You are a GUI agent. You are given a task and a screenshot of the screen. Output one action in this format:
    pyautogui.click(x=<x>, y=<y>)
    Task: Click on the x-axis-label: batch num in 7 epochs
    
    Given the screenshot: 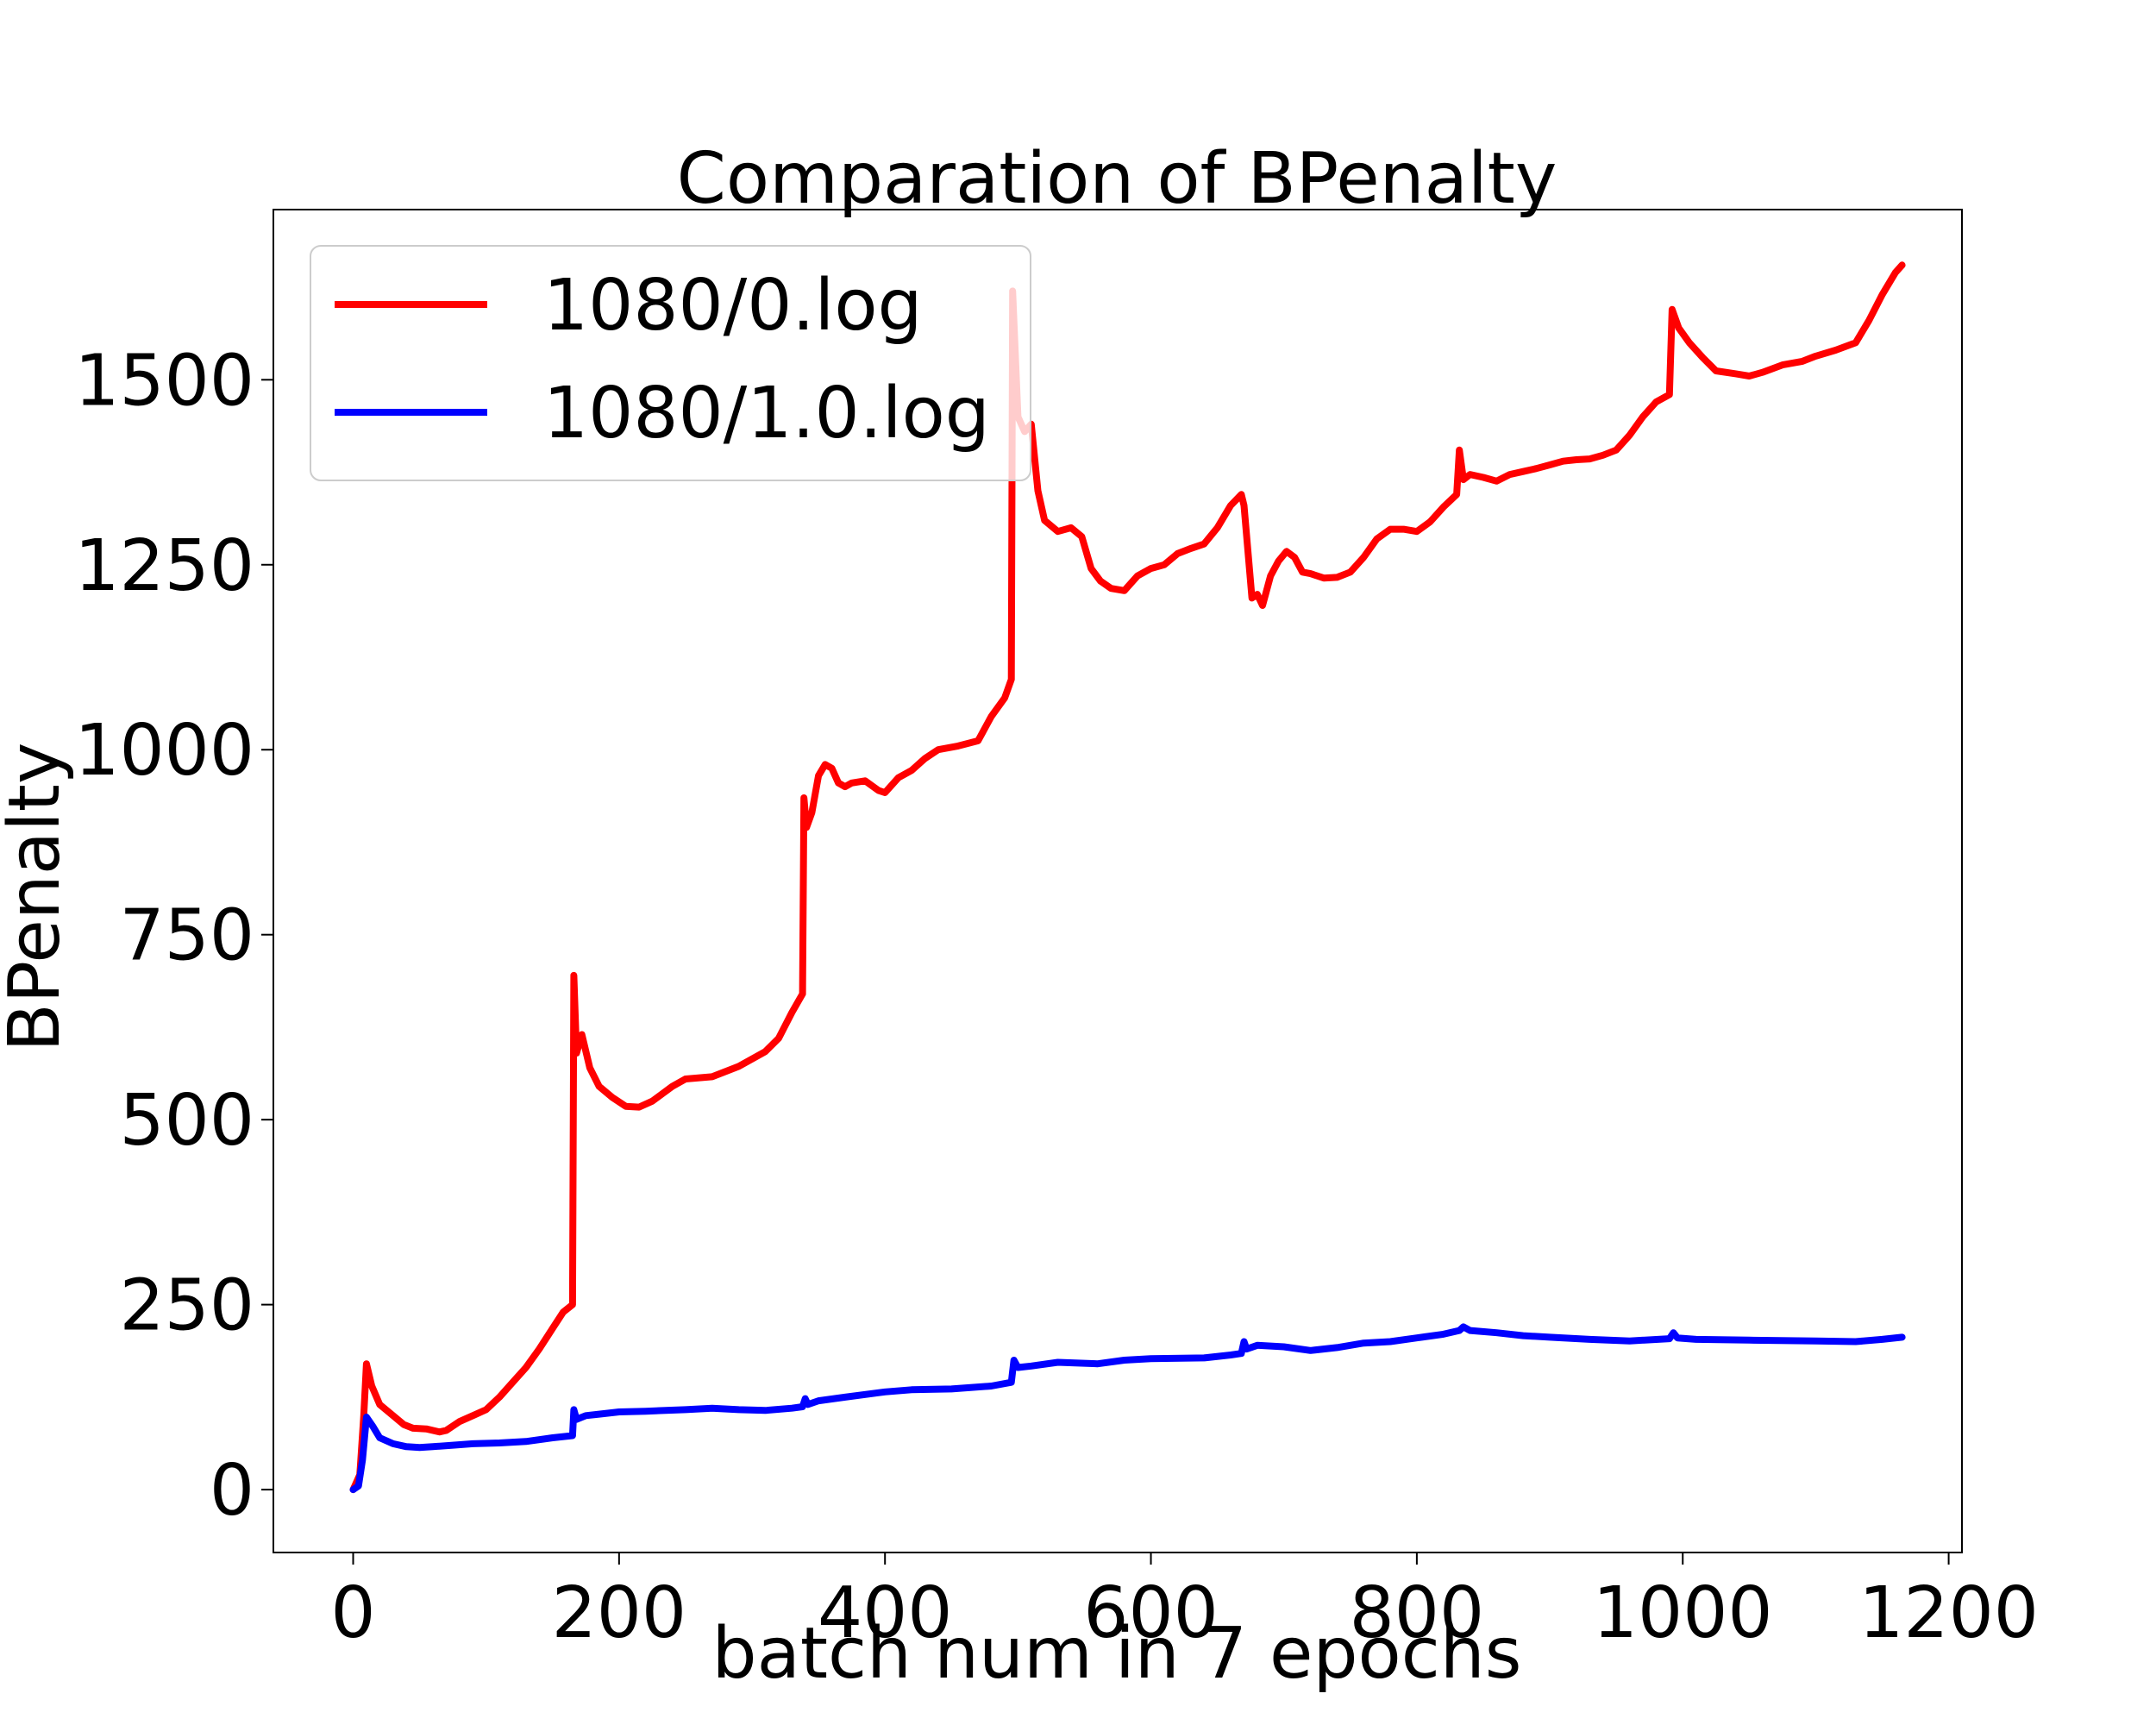 What is the action you would take?
    pyautogui.click(x=1117, y=1654)
    